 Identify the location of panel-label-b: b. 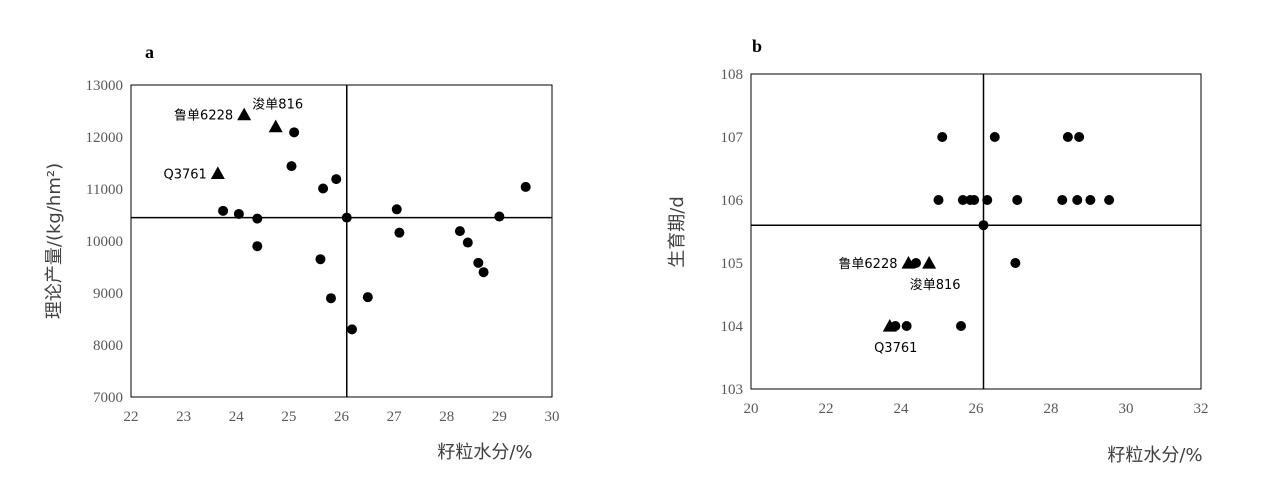
(757, 46).